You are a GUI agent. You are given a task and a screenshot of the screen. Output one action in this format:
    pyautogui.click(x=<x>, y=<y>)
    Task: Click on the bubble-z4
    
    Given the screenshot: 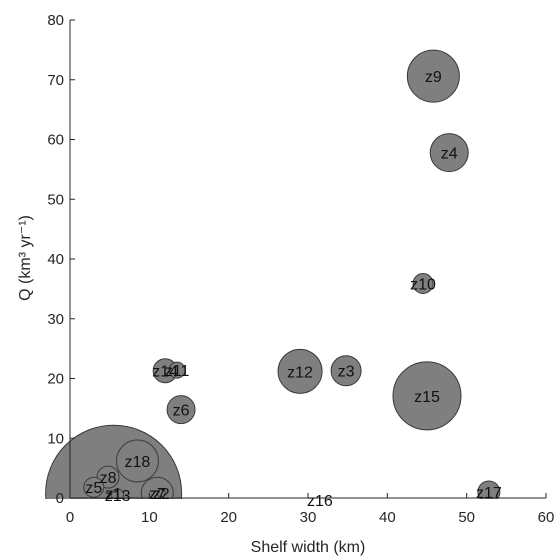 What is the action you would take?
    pyautogui.click(x=449, y=153)
    